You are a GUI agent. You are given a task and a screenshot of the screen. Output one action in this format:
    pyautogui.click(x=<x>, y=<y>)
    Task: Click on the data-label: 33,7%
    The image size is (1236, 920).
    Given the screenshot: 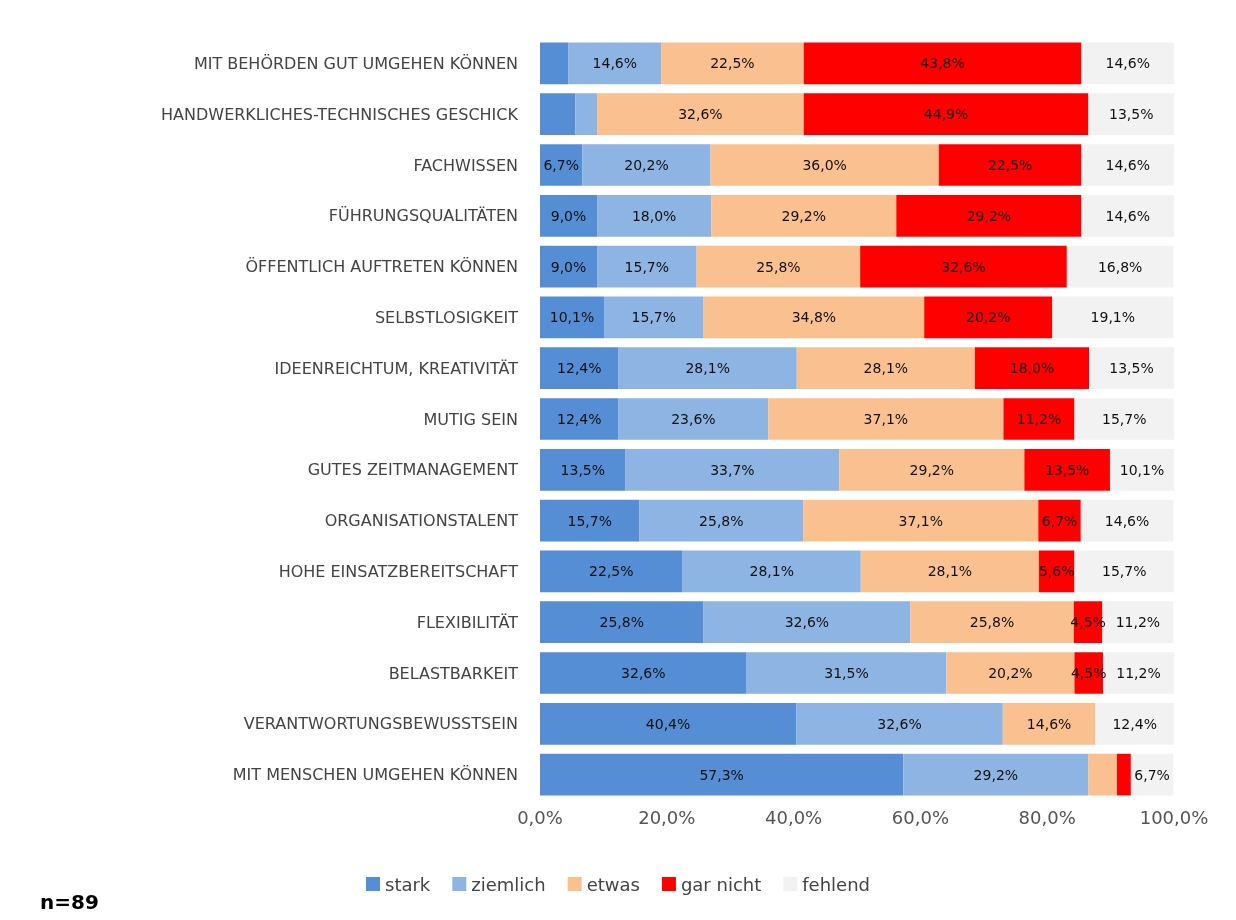 What is the action you would take?
    pyautogui.click(x=732, y=469)
    